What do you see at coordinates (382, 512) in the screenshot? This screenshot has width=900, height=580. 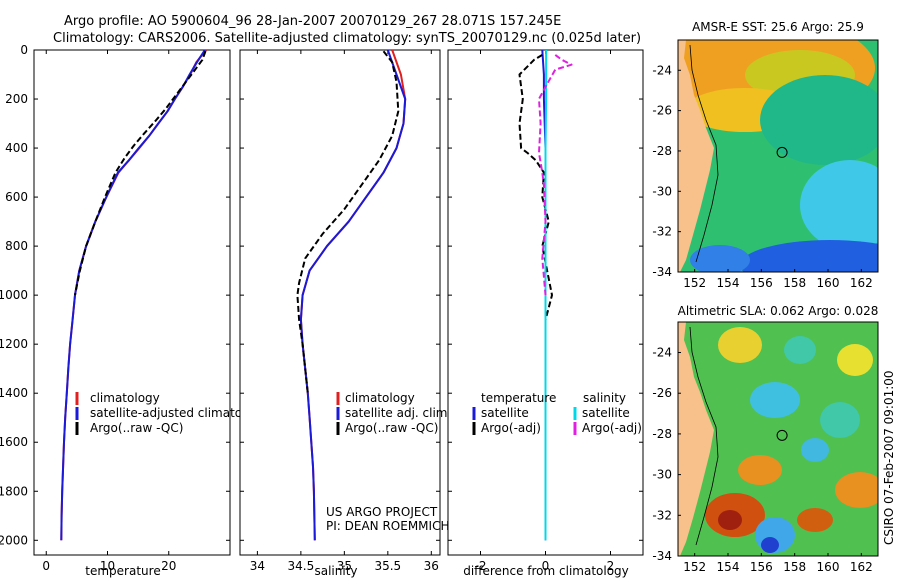 I see `credit-project: US ARGO PROJECT` at bounding box center [382, 512].